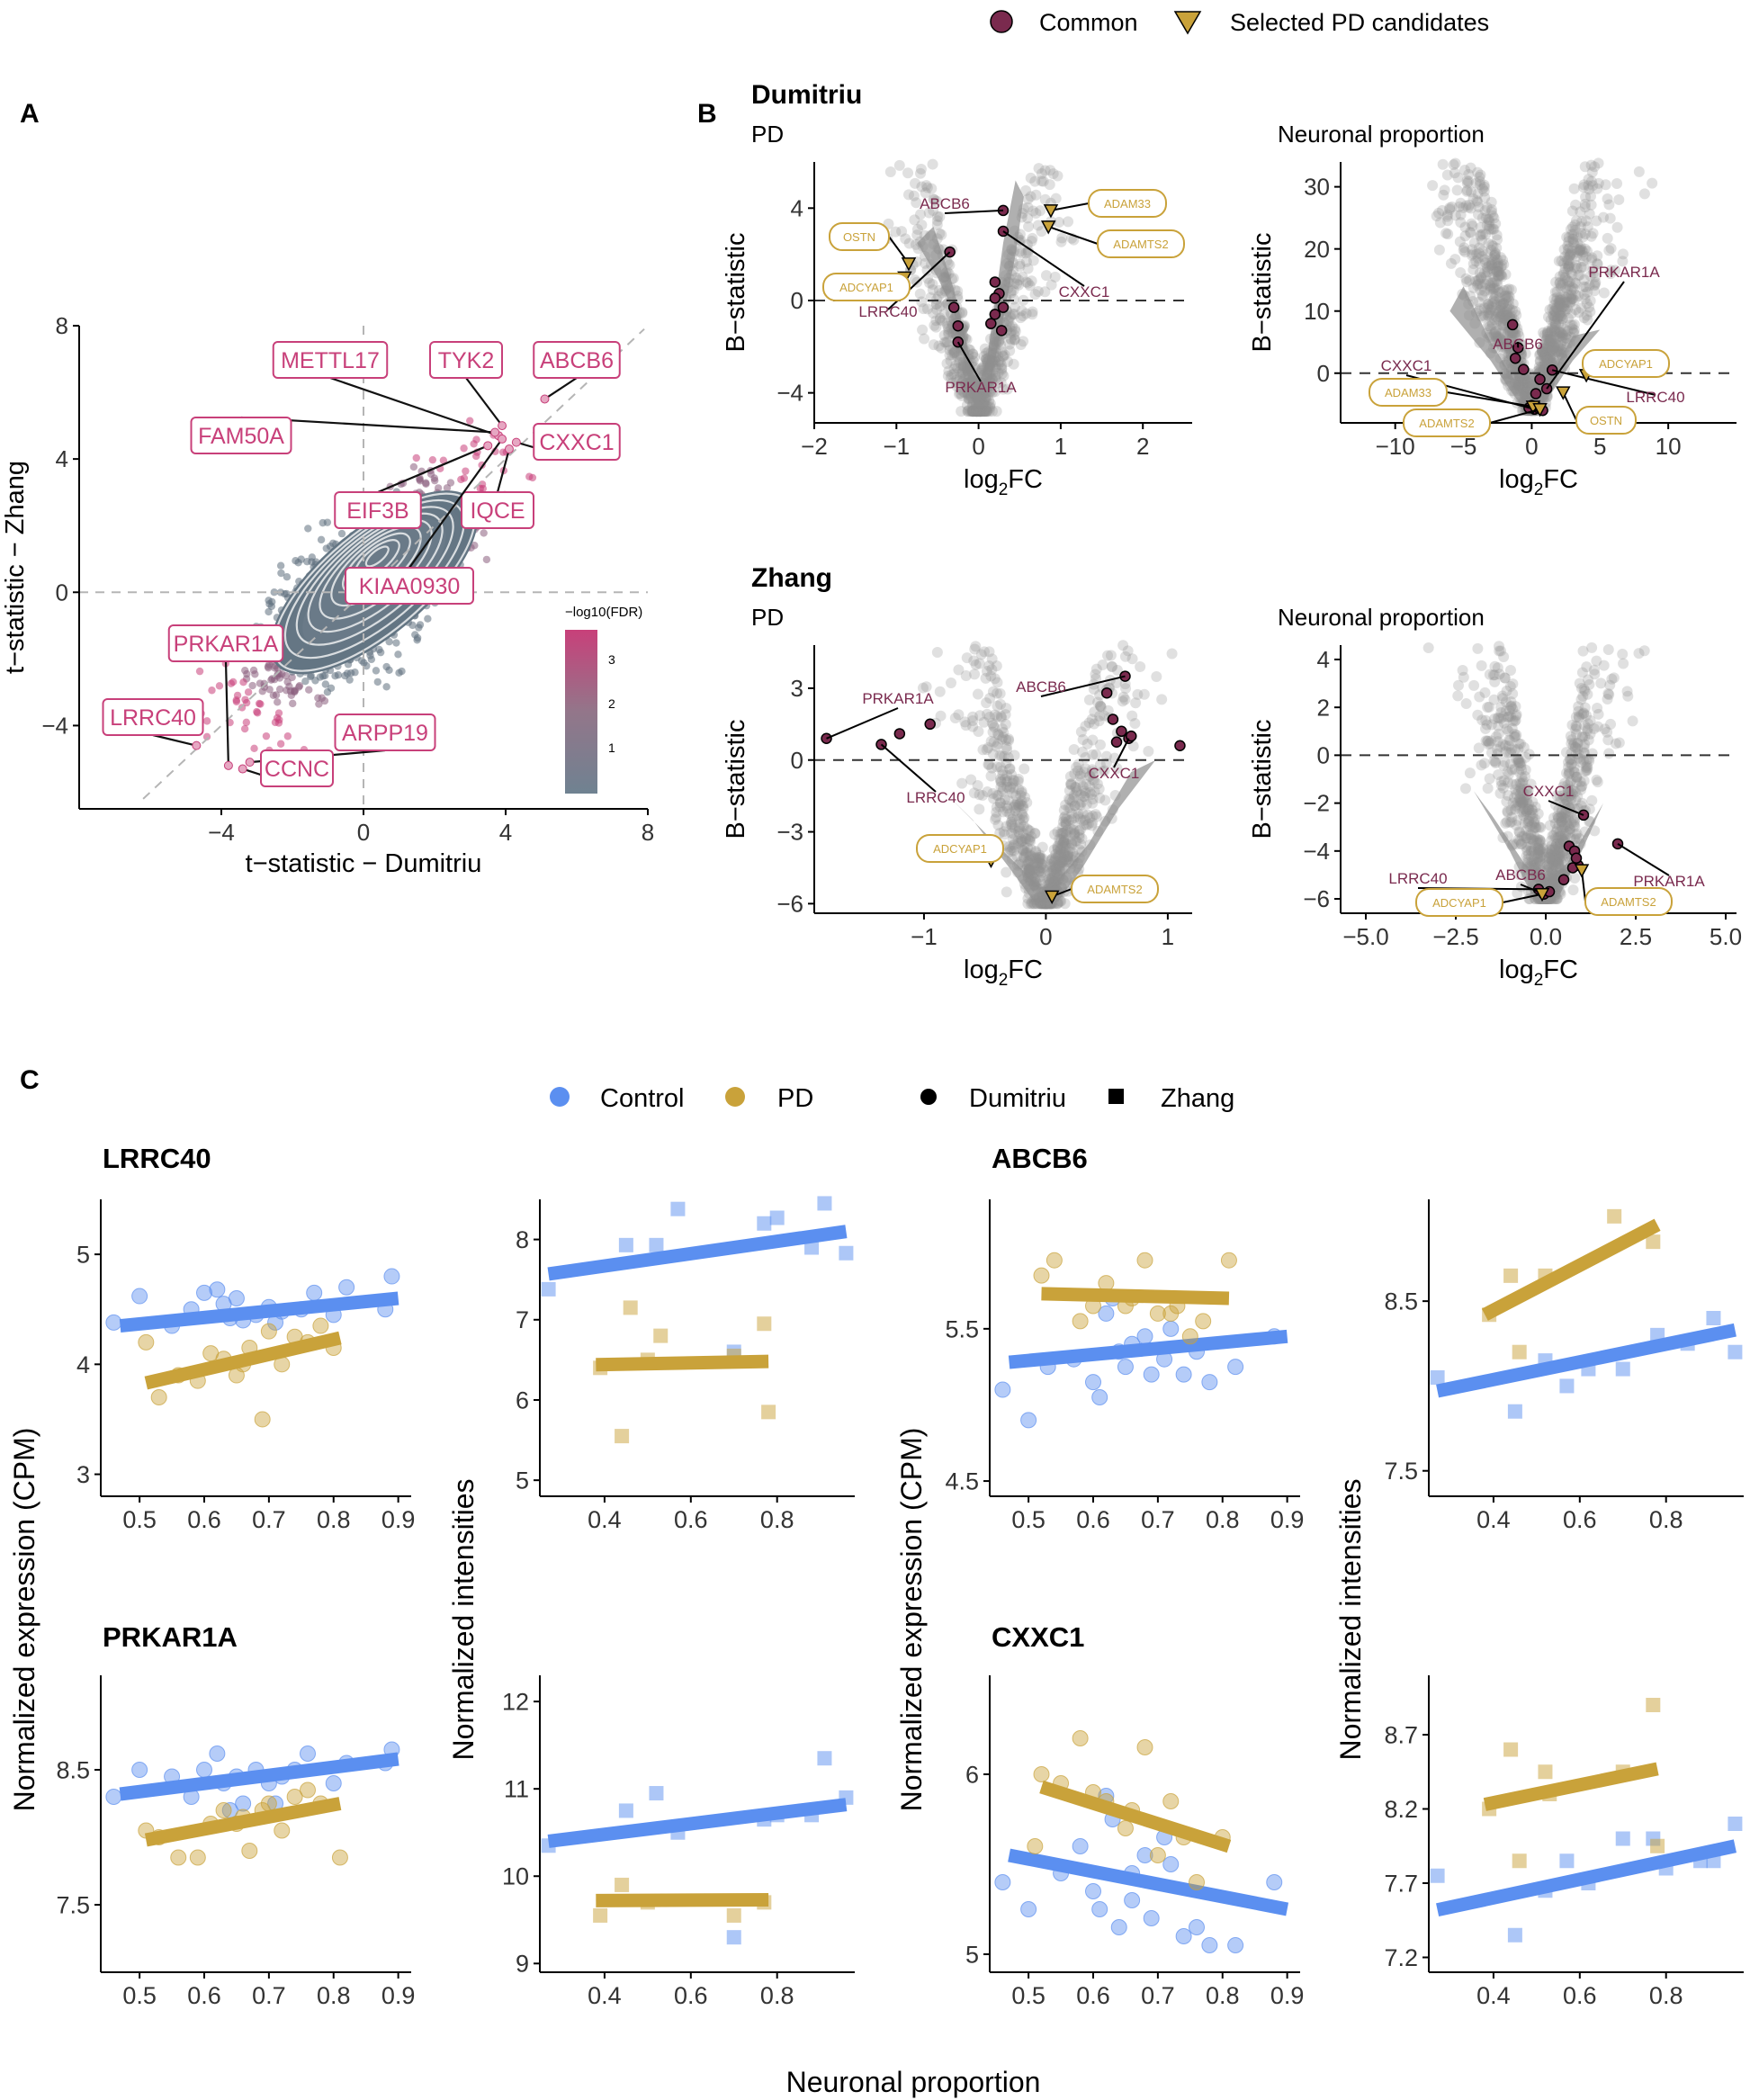  I want to click on b-x-tick-label: 0, so click(978, 446).